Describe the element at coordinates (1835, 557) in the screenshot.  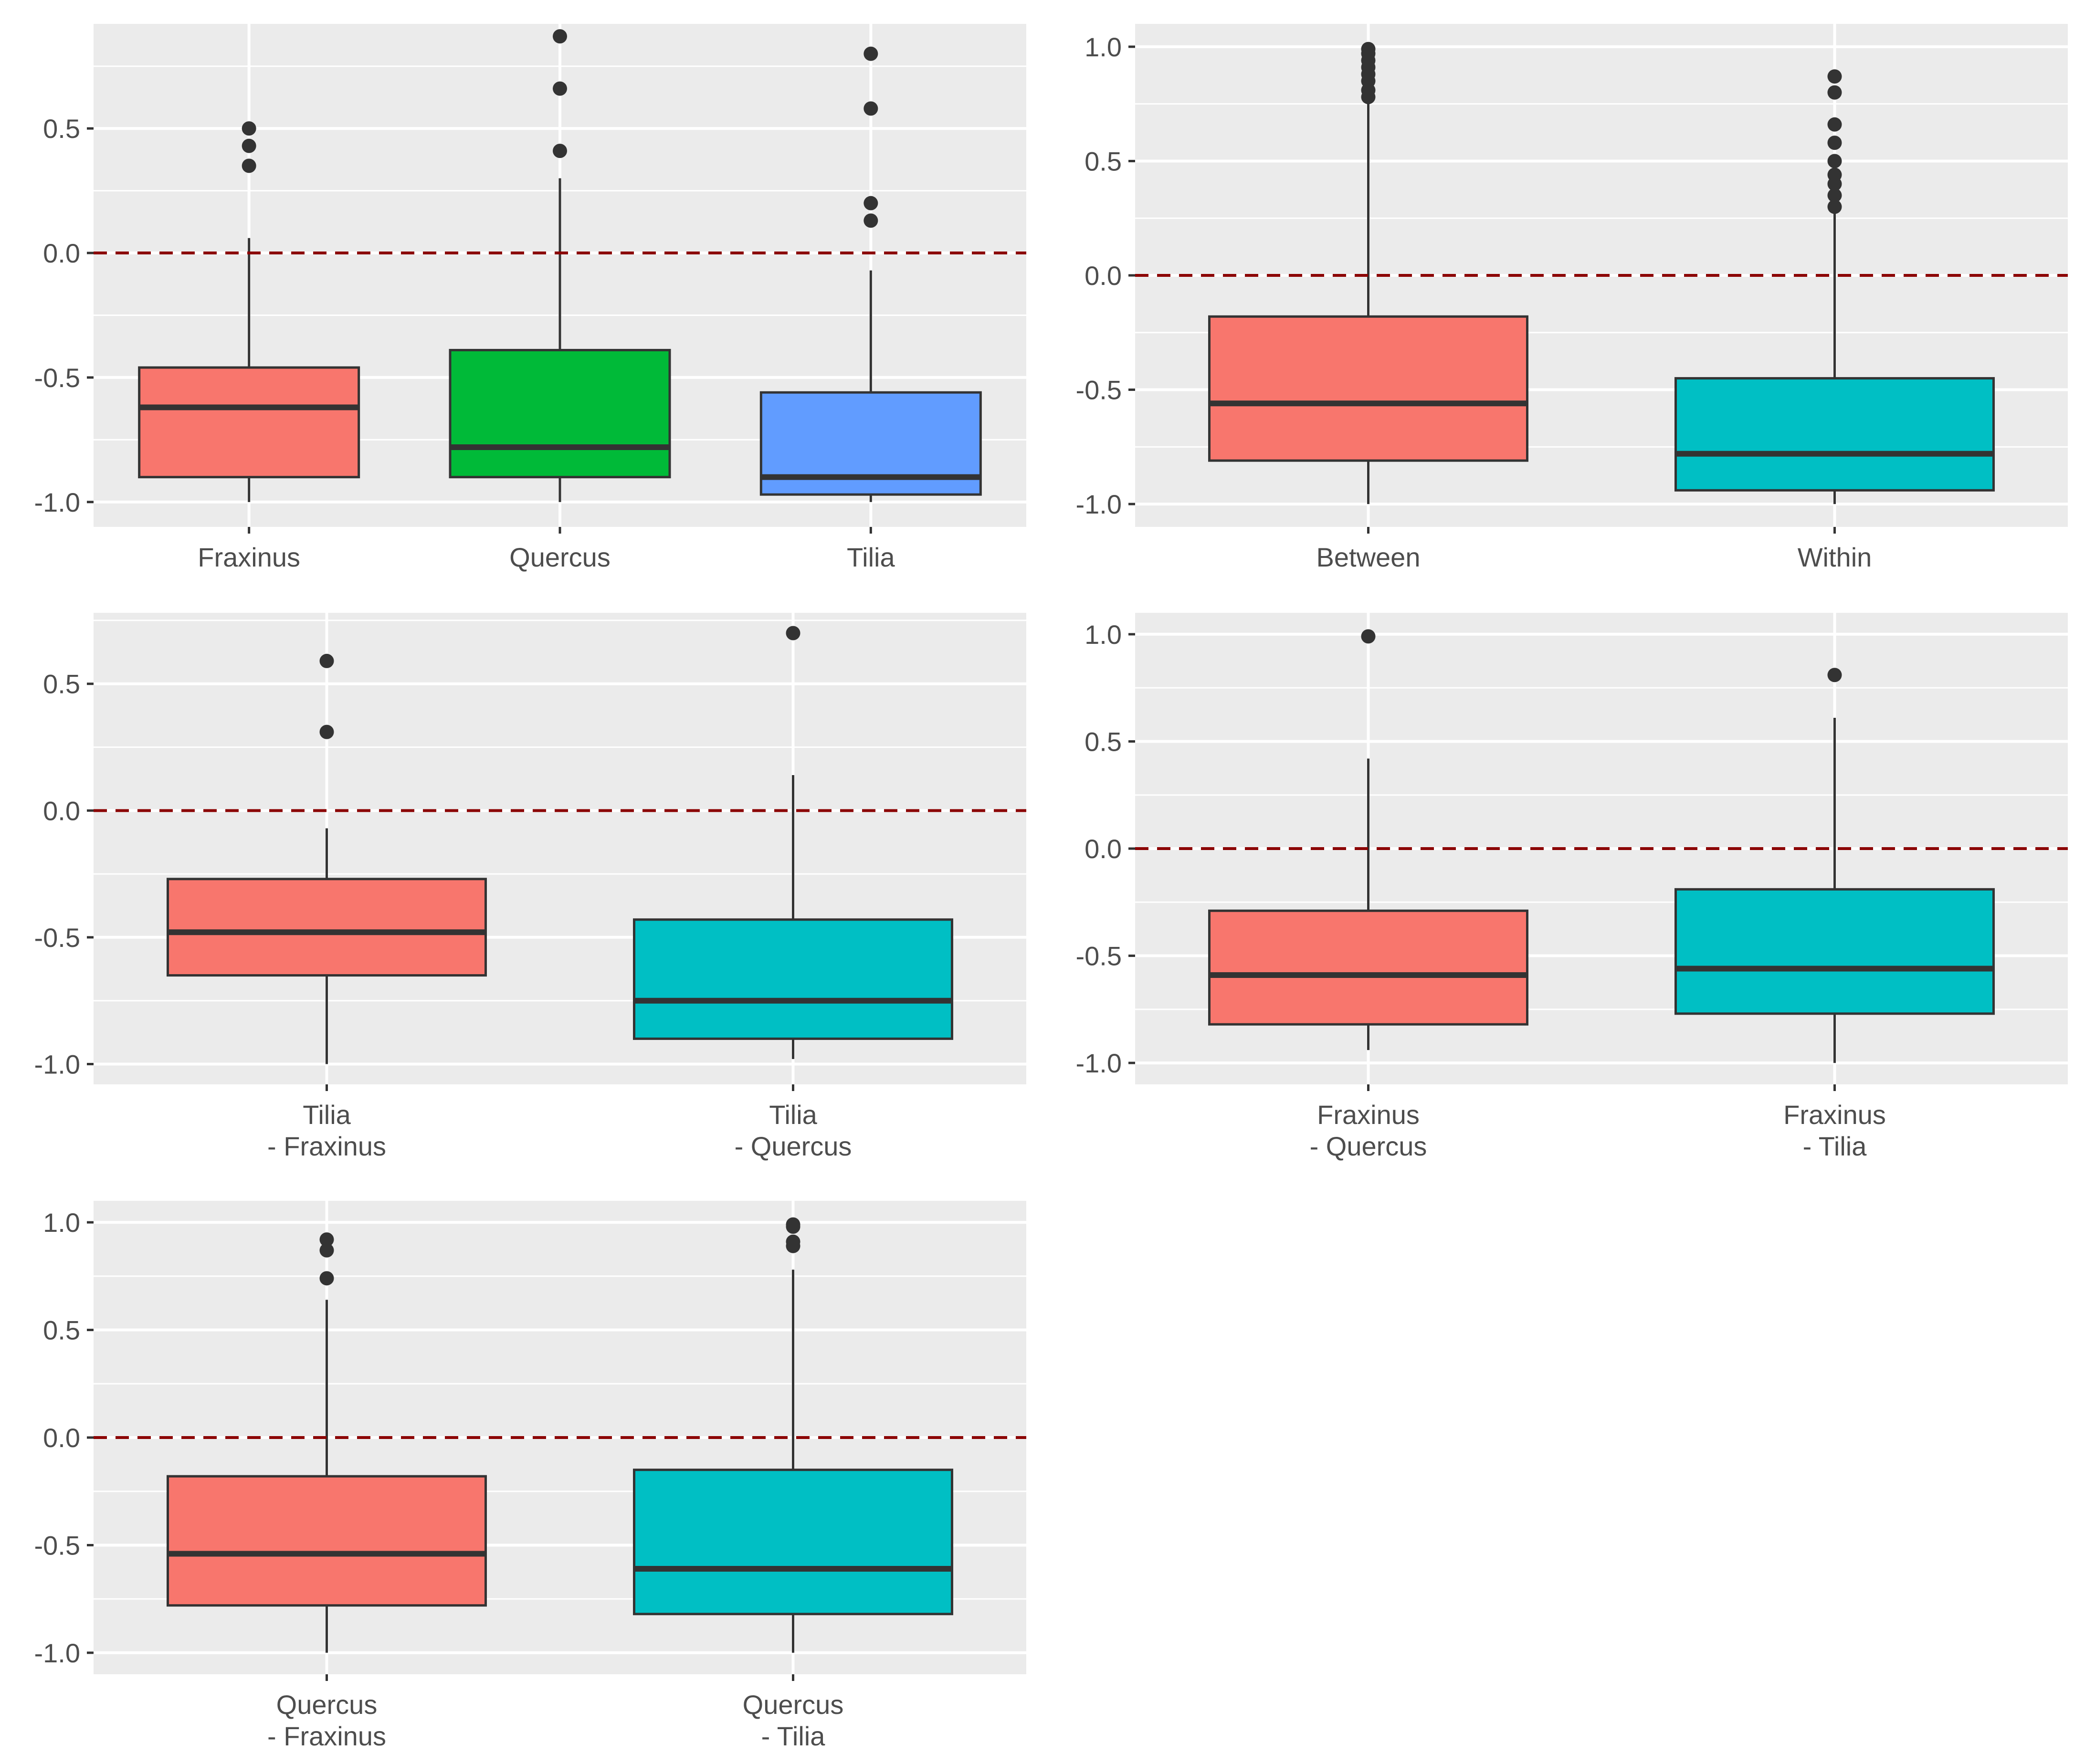
I see `x-tick-label: Within` at that location.